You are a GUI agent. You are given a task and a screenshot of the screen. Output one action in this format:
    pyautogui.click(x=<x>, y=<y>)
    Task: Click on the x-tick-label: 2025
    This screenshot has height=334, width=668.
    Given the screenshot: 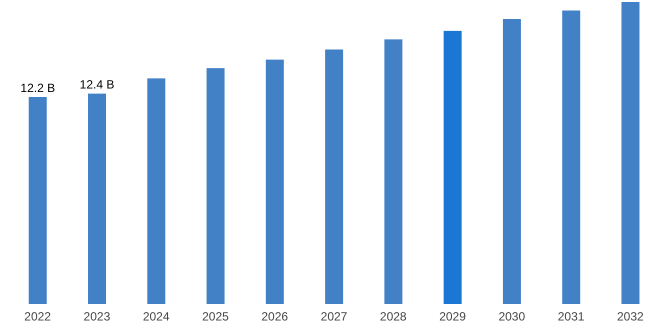 What is the action you would take?
    pyautogui.click(x=216, y=317)
    